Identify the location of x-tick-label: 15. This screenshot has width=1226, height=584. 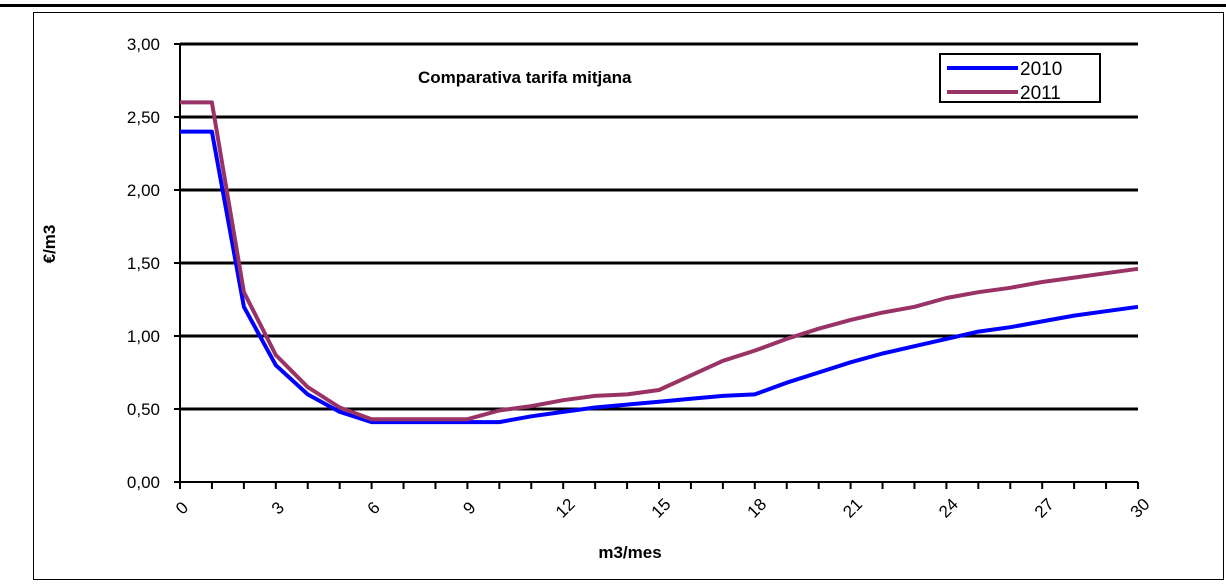
(661, 508).